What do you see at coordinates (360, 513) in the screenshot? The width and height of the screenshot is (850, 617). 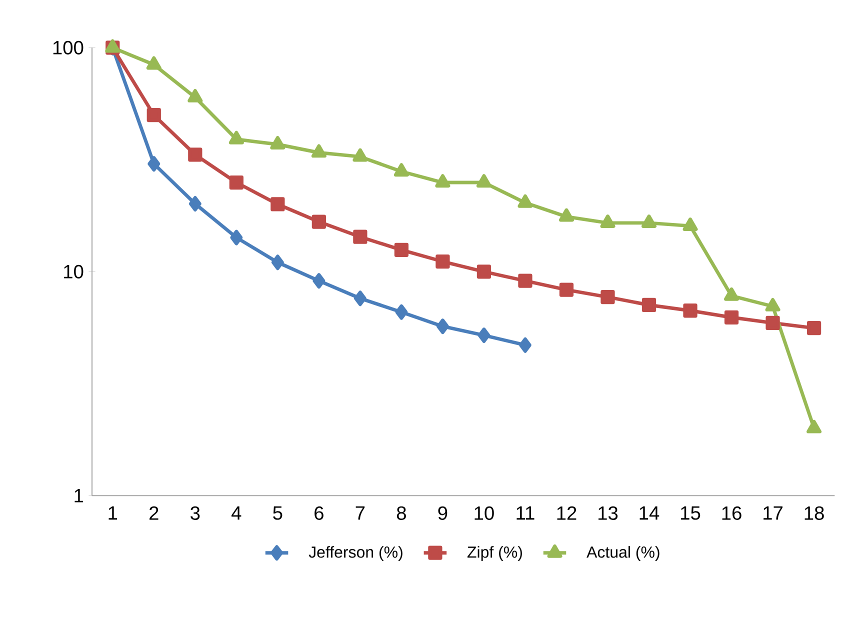 I see `x-tick-label: 7` at bounding box center [360, 513].